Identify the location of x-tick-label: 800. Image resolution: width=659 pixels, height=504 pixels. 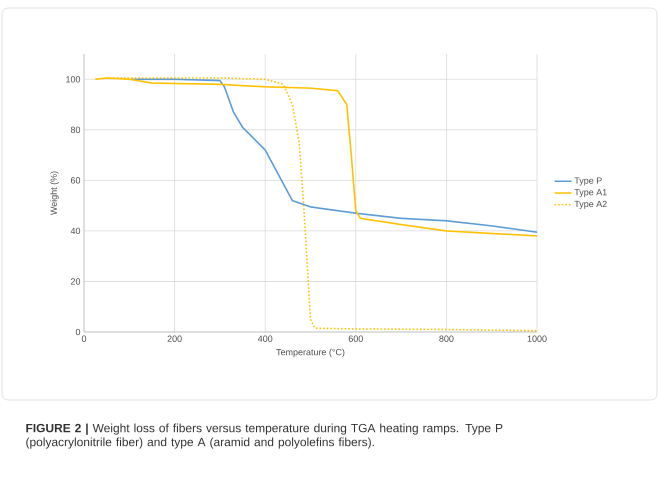
(446, 339).